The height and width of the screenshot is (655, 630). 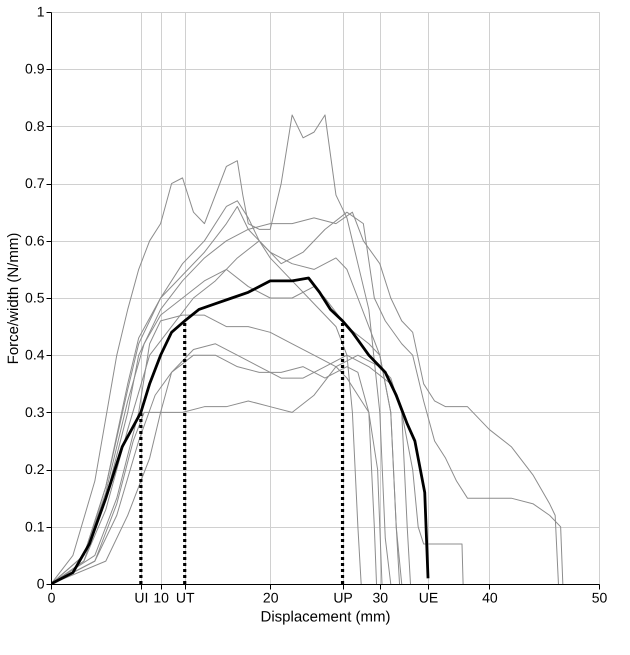 I want to click on y-tick-label: 0.4, so click(x=35, y=354).